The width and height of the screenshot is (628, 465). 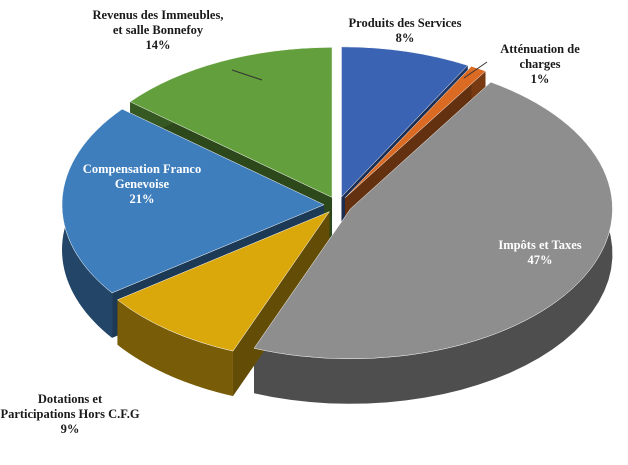 I want to click on value-label: 47%, so click(x=540, y=260).